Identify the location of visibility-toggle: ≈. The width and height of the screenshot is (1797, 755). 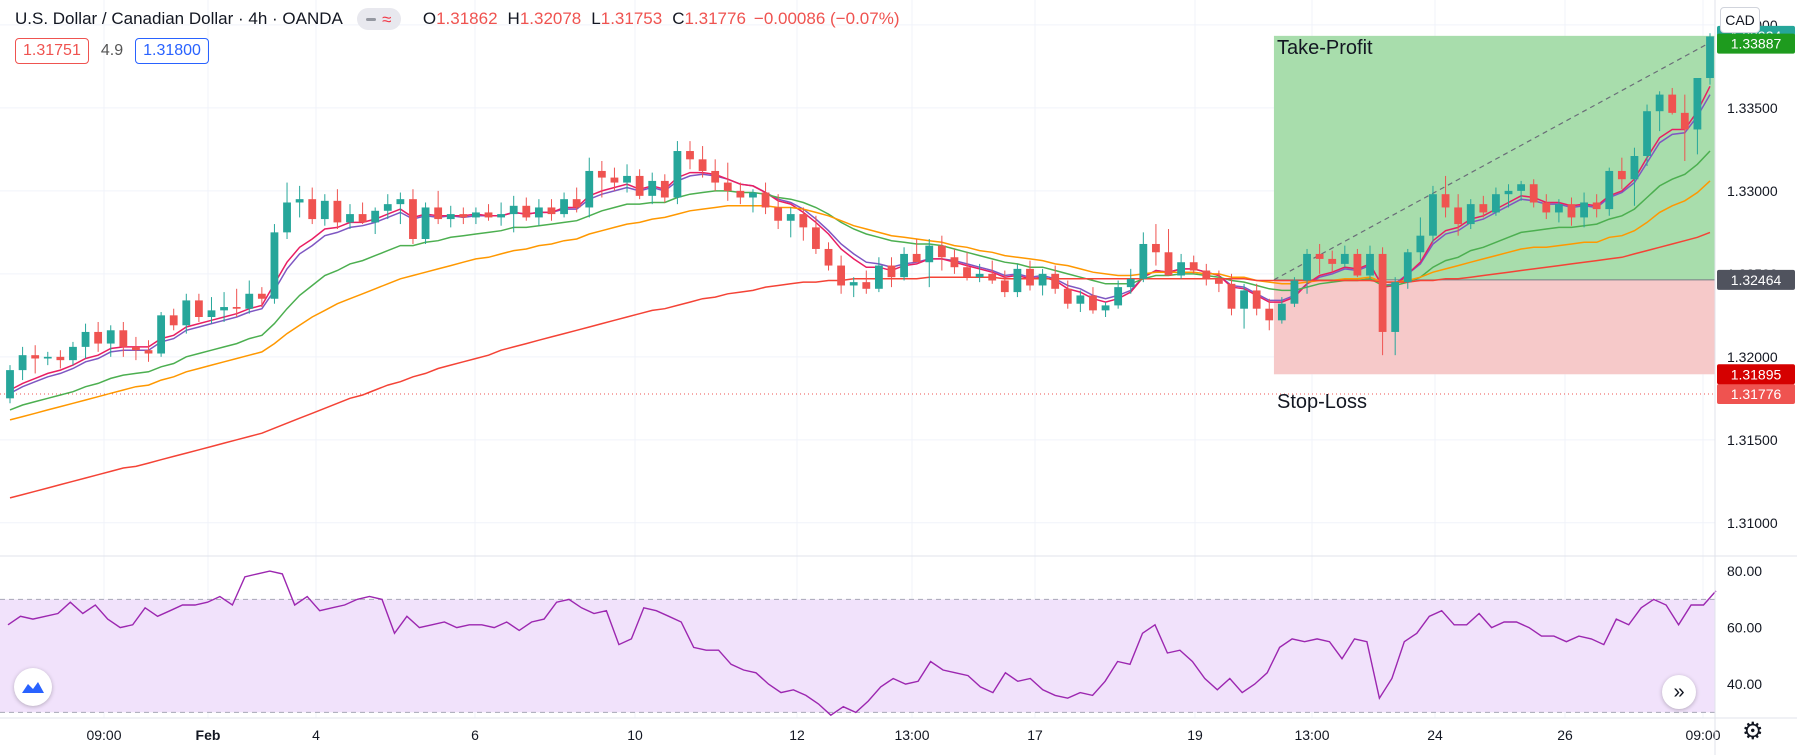
(378, 19).